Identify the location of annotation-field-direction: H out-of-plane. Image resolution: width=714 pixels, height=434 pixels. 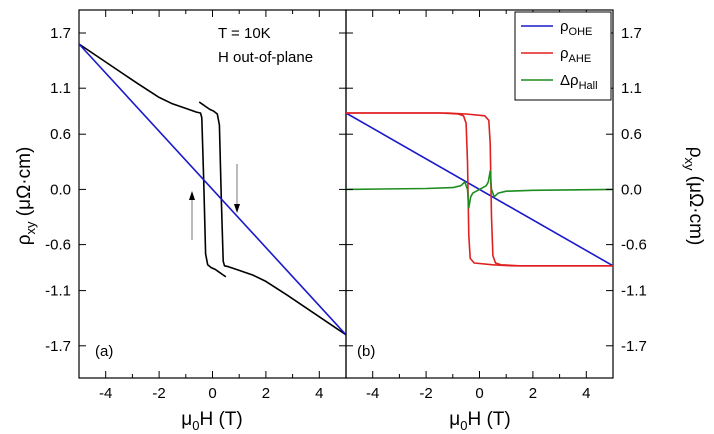
(265, 57).